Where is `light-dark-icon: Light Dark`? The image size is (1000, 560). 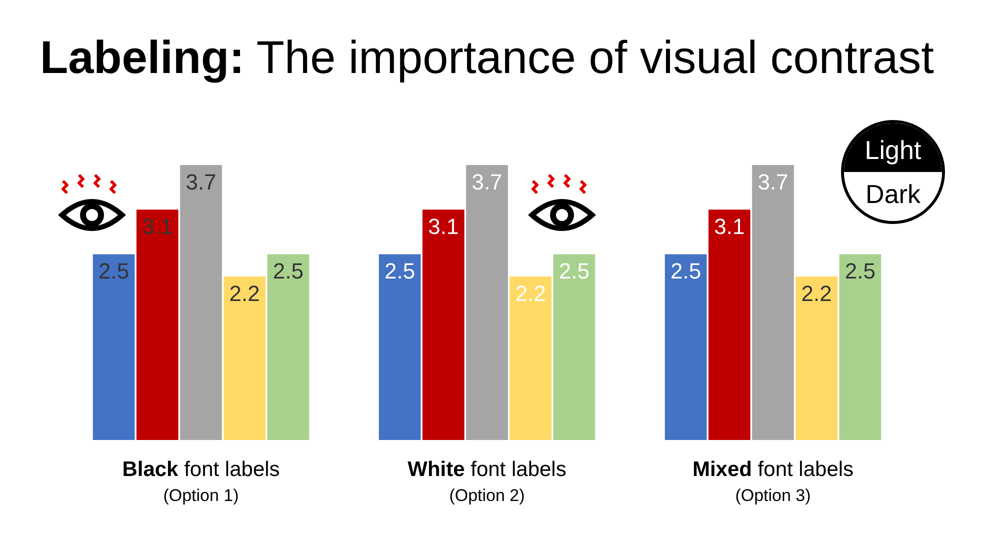
light-dark-icon: Light Dark is located at coordinates (893, 172).